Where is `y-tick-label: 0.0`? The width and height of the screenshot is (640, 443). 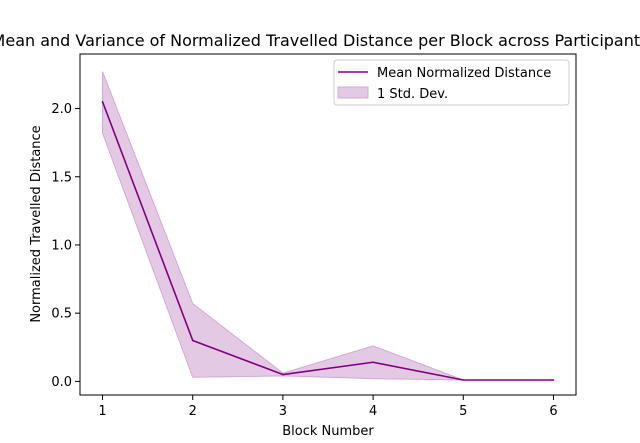
y-tick-label: 0.0 is located at coordinates (61, 382).